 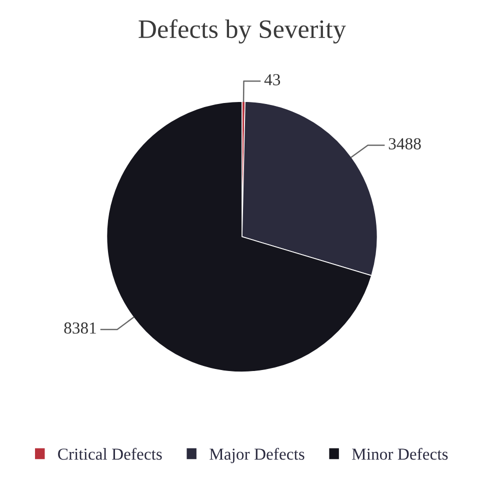 What do you see at coordinates (400, 454) in the screenshot?
I see `legend-label: Minor Defects` at bounding box center [400, 454].